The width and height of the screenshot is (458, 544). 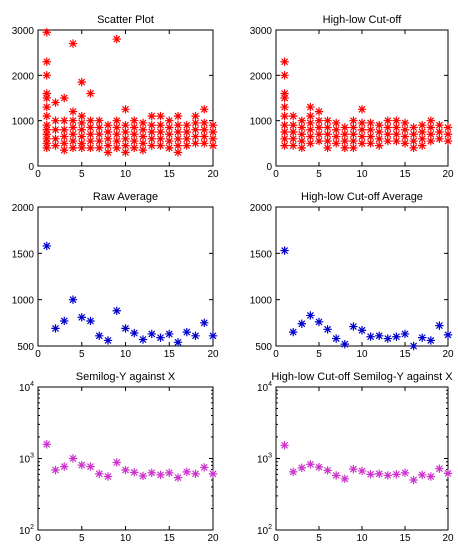 What do you see at coordinates (125, 197) in the screenshot?
I see `chart-title: Raw Average` at bounding box center [125, 197].